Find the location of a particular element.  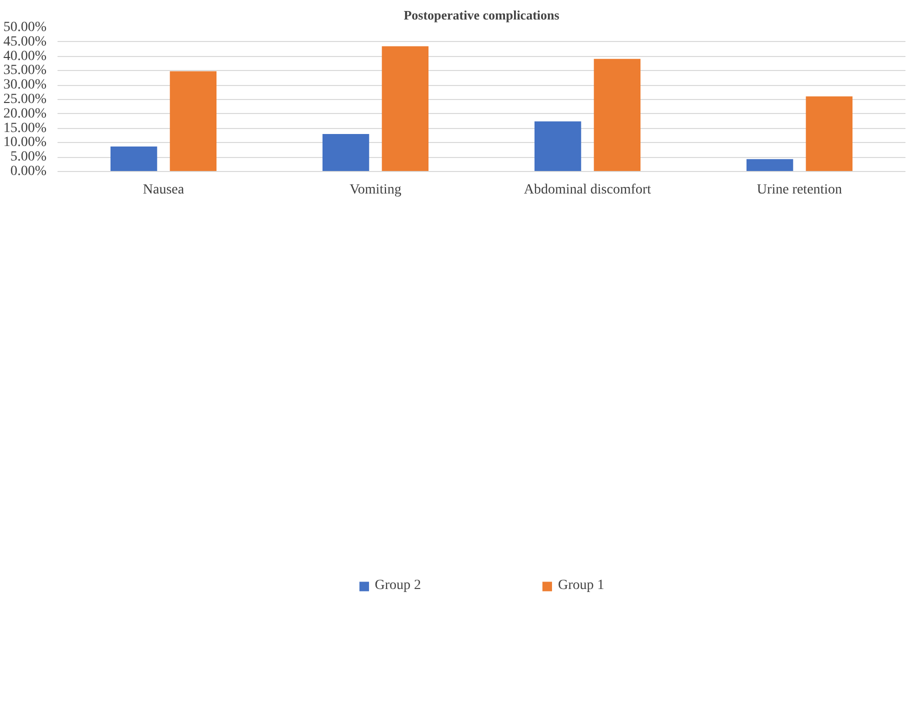

legend-label: Group 2 is located at coordinates (397, 586).